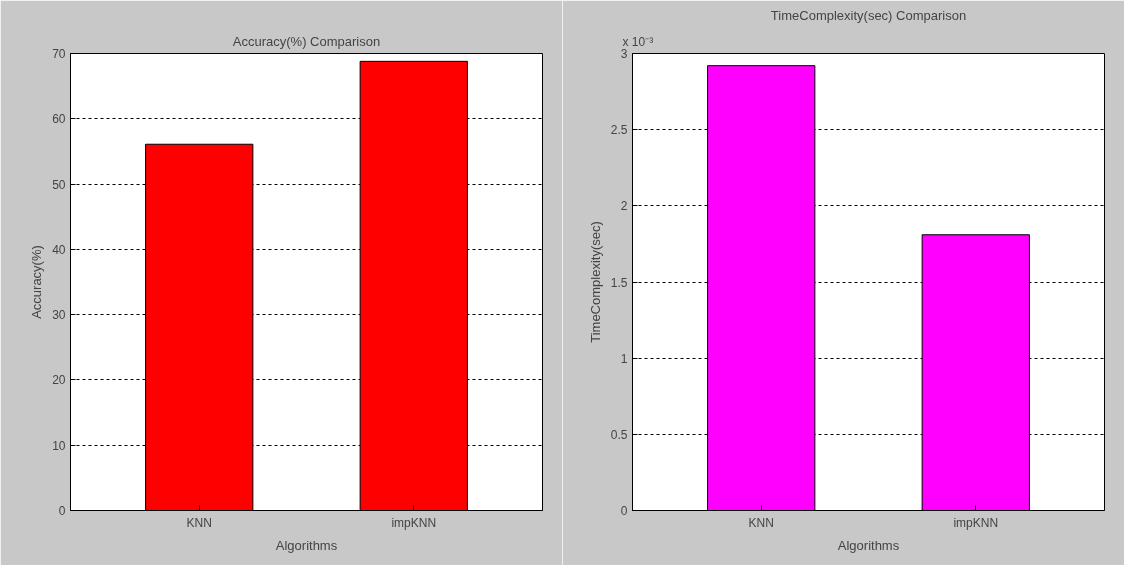  I want to click on chart-title: Accuracy(%) Comparison, so click(306, 41).